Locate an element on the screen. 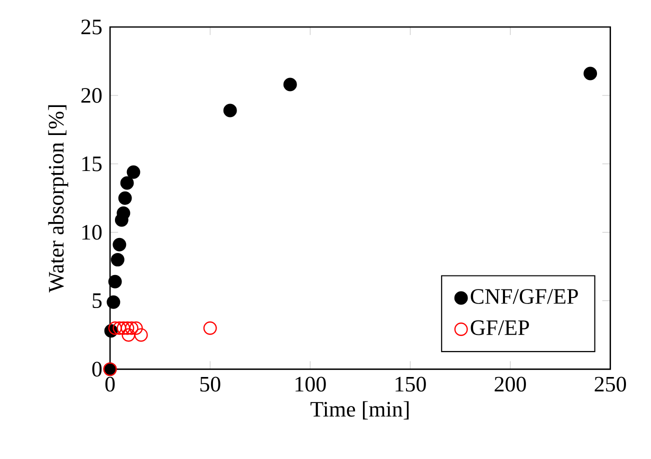  x-tick-label: 0 is located at coordinates (110, 384).